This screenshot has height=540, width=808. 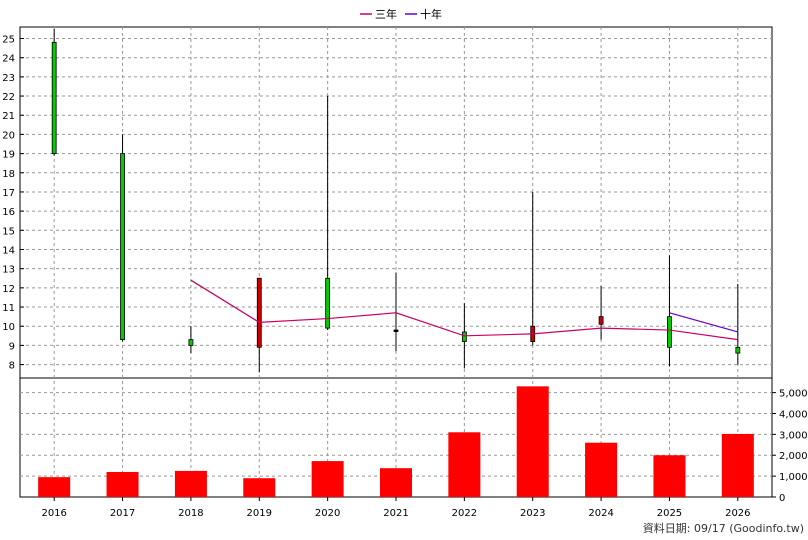 I want to click on series-line-三年, so click(x=464, y=310).